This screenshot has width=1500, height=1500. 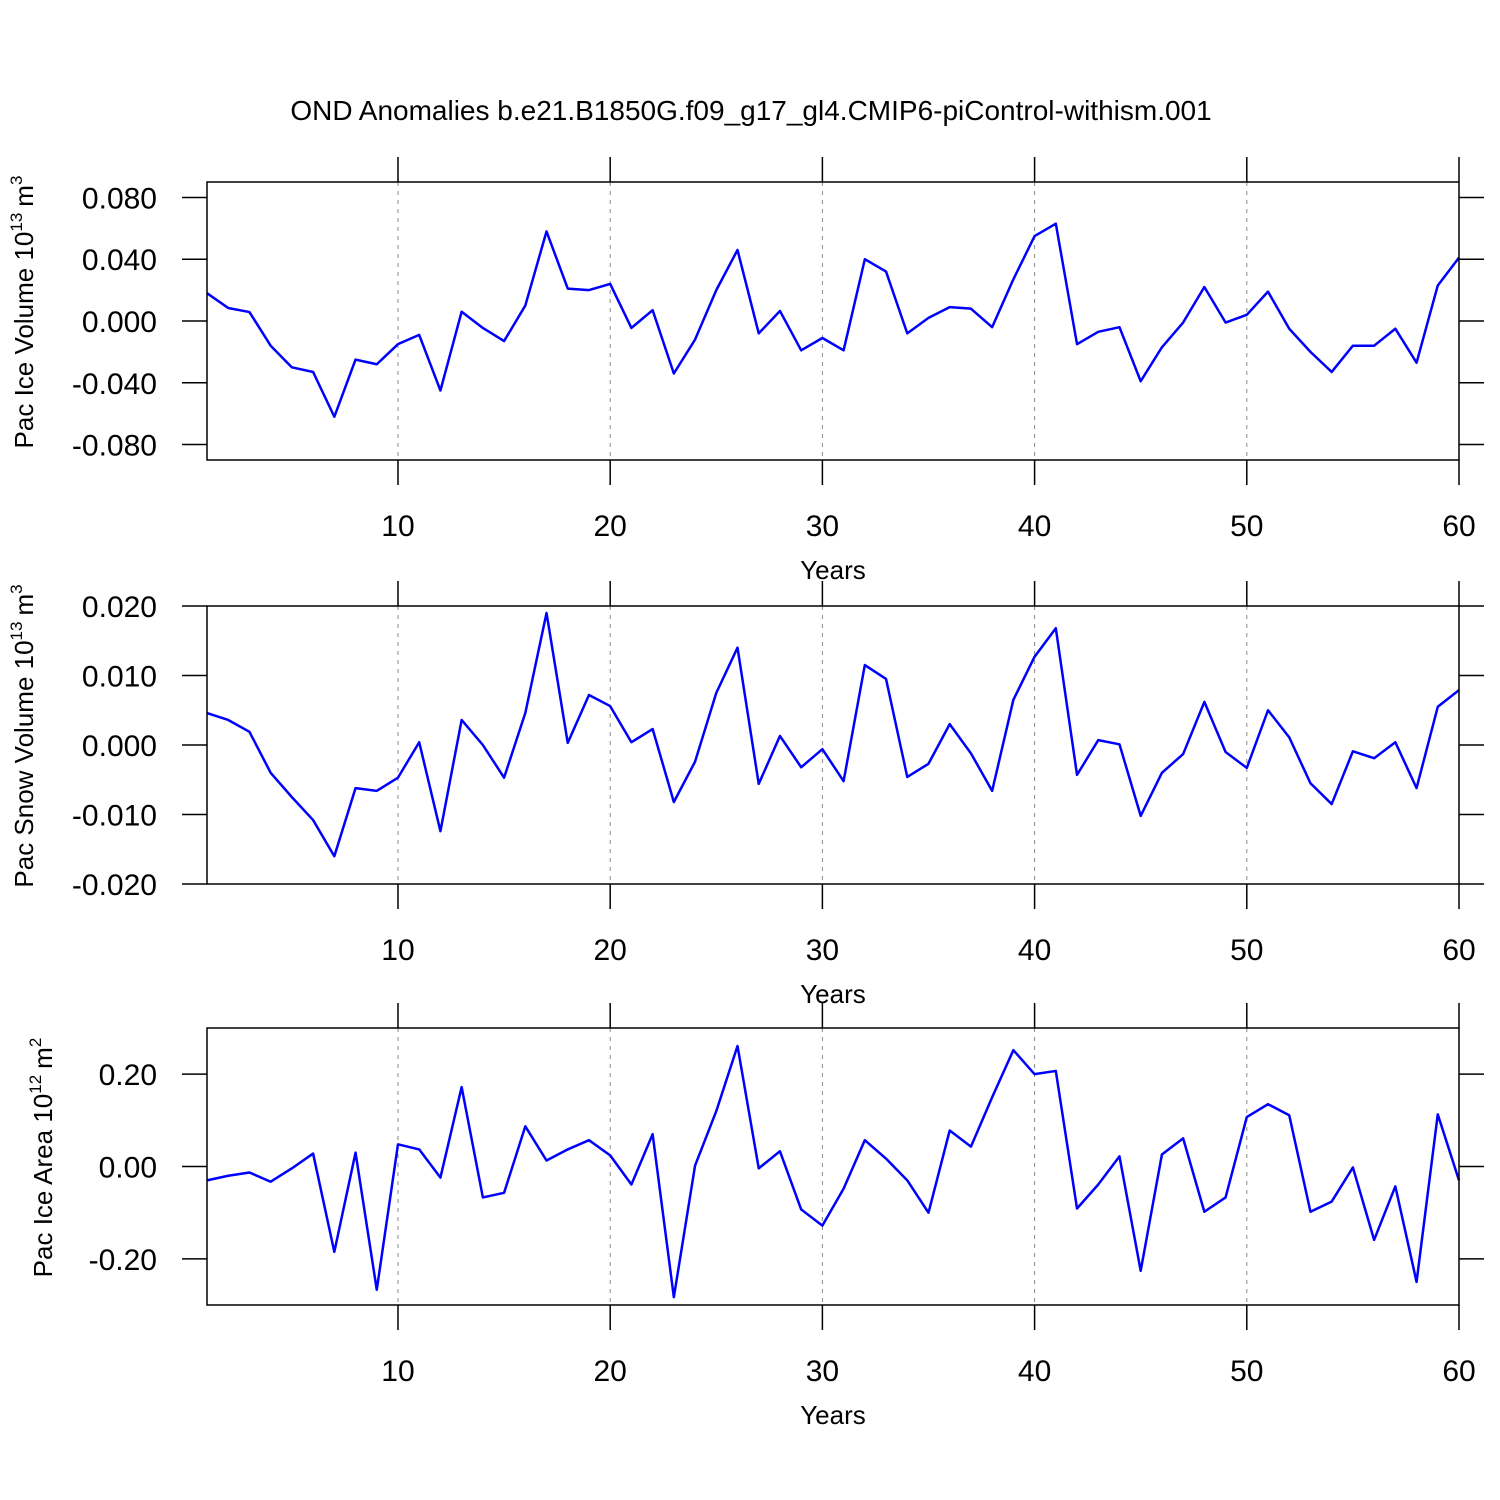 I want to click on y-axis-label: Pac Ice Volume 1013 m3, so click(x=23, y=312).